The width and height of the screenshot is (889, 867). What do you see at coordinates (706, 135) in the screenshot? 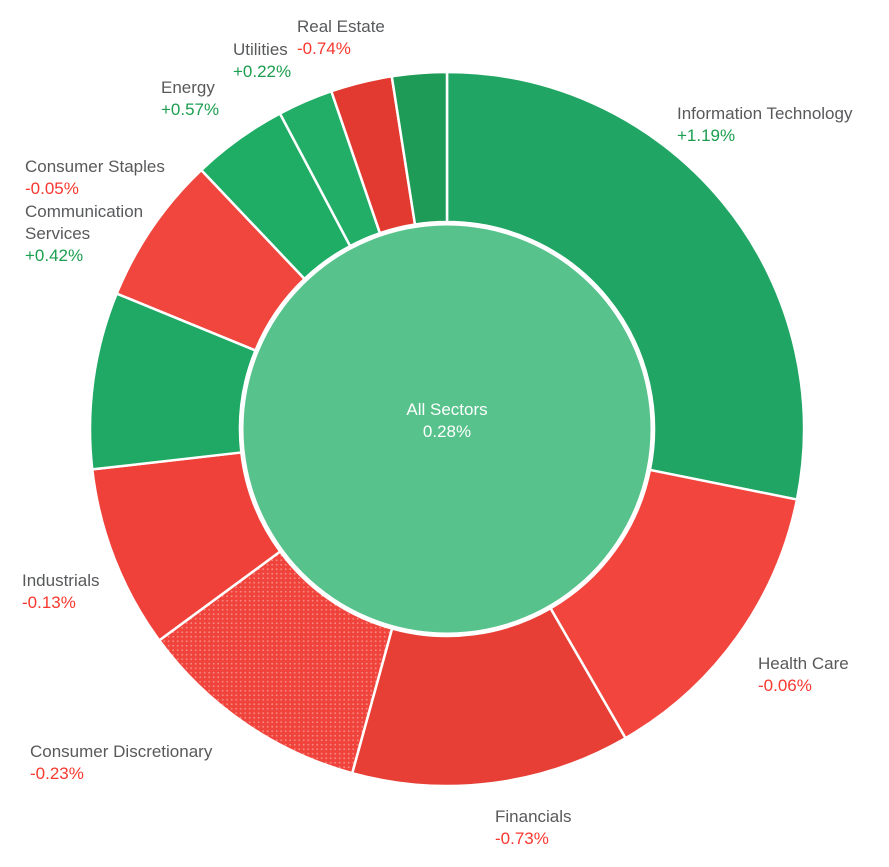
I see `sector-change-value: +1.19%` at bounding box center [706, 135].